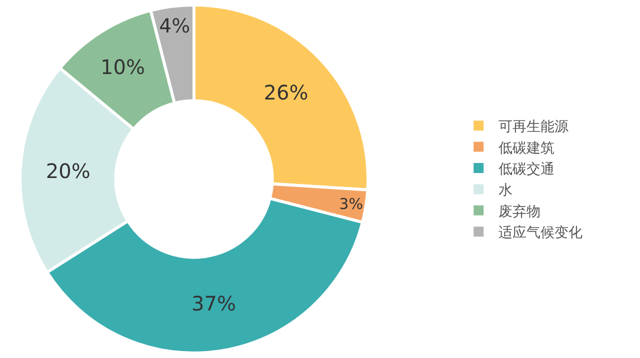  Describe the element at coordinates (526, 169) in the screenshot. I see `legend-label: 低碳交通` at that location.